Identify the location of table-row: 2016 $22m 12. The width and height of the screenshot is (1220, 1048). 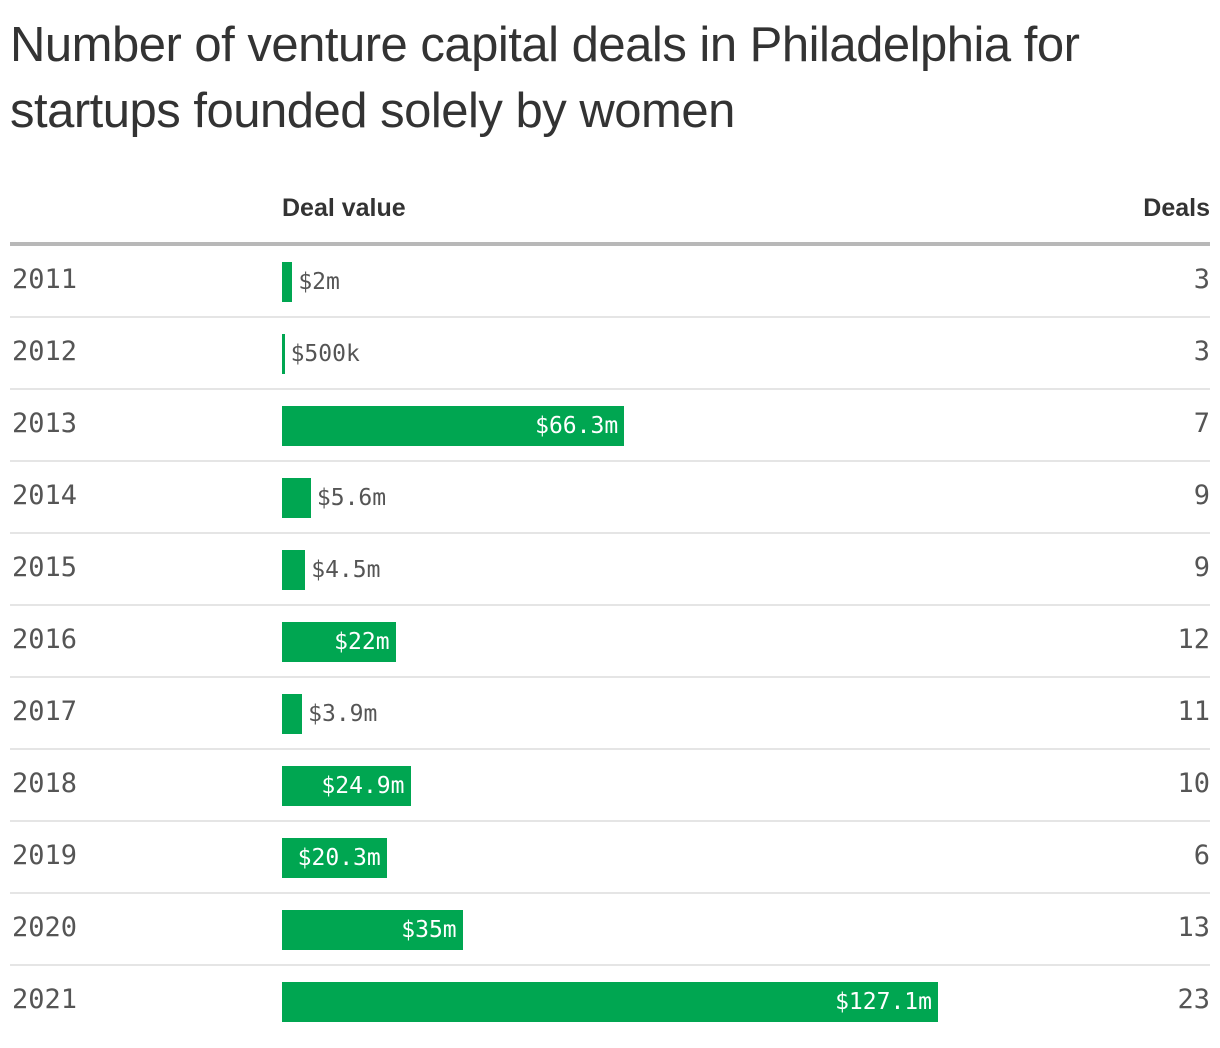
(610, 642).